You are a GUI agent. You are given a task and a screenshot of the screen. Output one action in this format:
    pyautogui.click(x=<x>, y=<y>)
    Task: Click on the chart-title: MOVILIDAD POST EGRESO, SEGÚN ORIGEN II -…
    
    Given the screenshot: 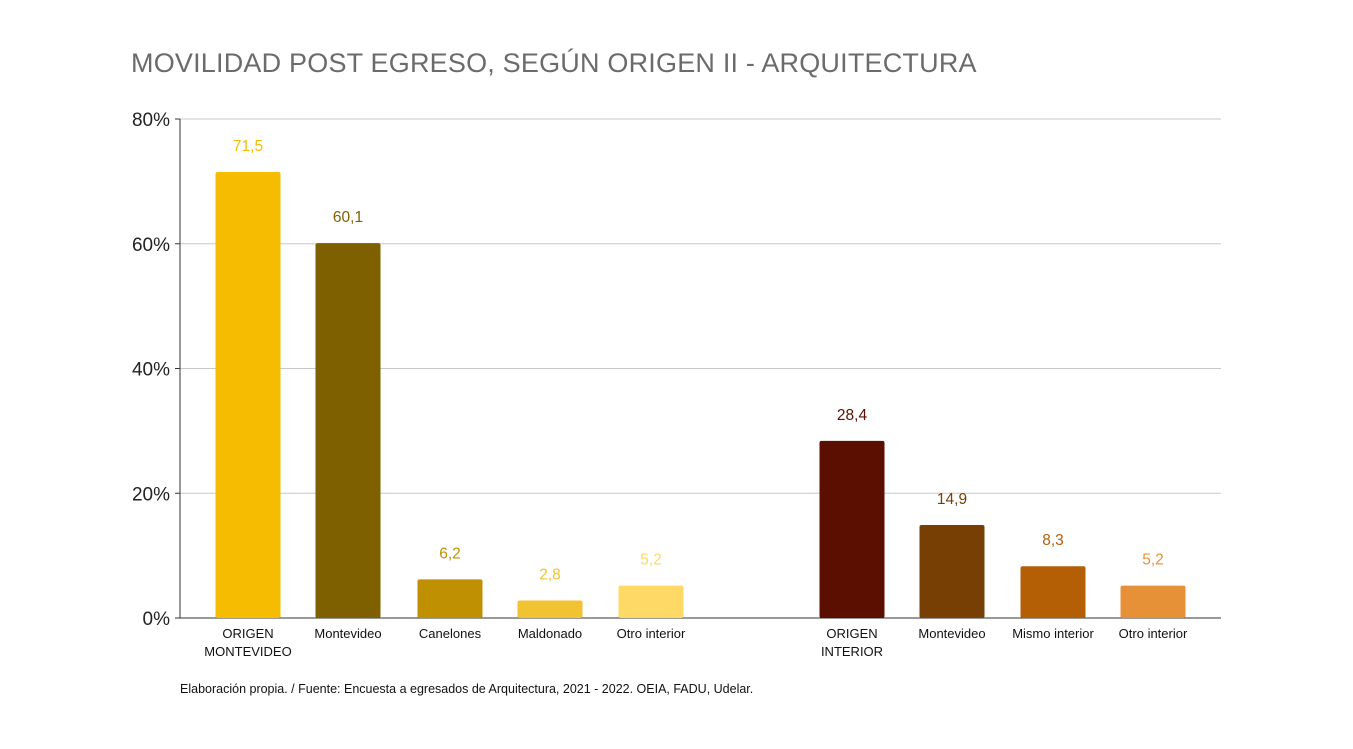 What is the action you would take?
    pyautogui.click(x=554, y=63)
    